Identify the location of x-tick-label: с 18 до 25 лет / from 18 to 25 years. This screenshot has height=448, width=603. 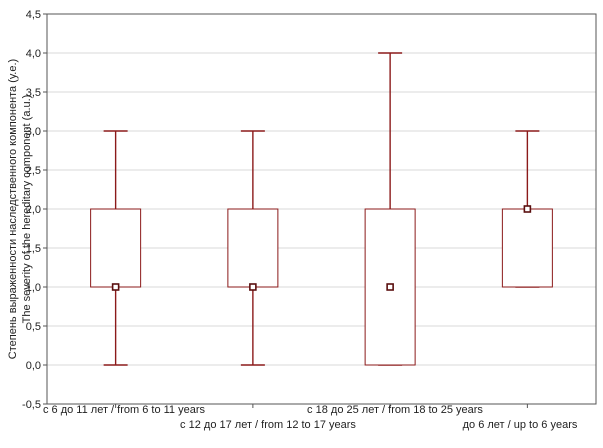
(395, 410).